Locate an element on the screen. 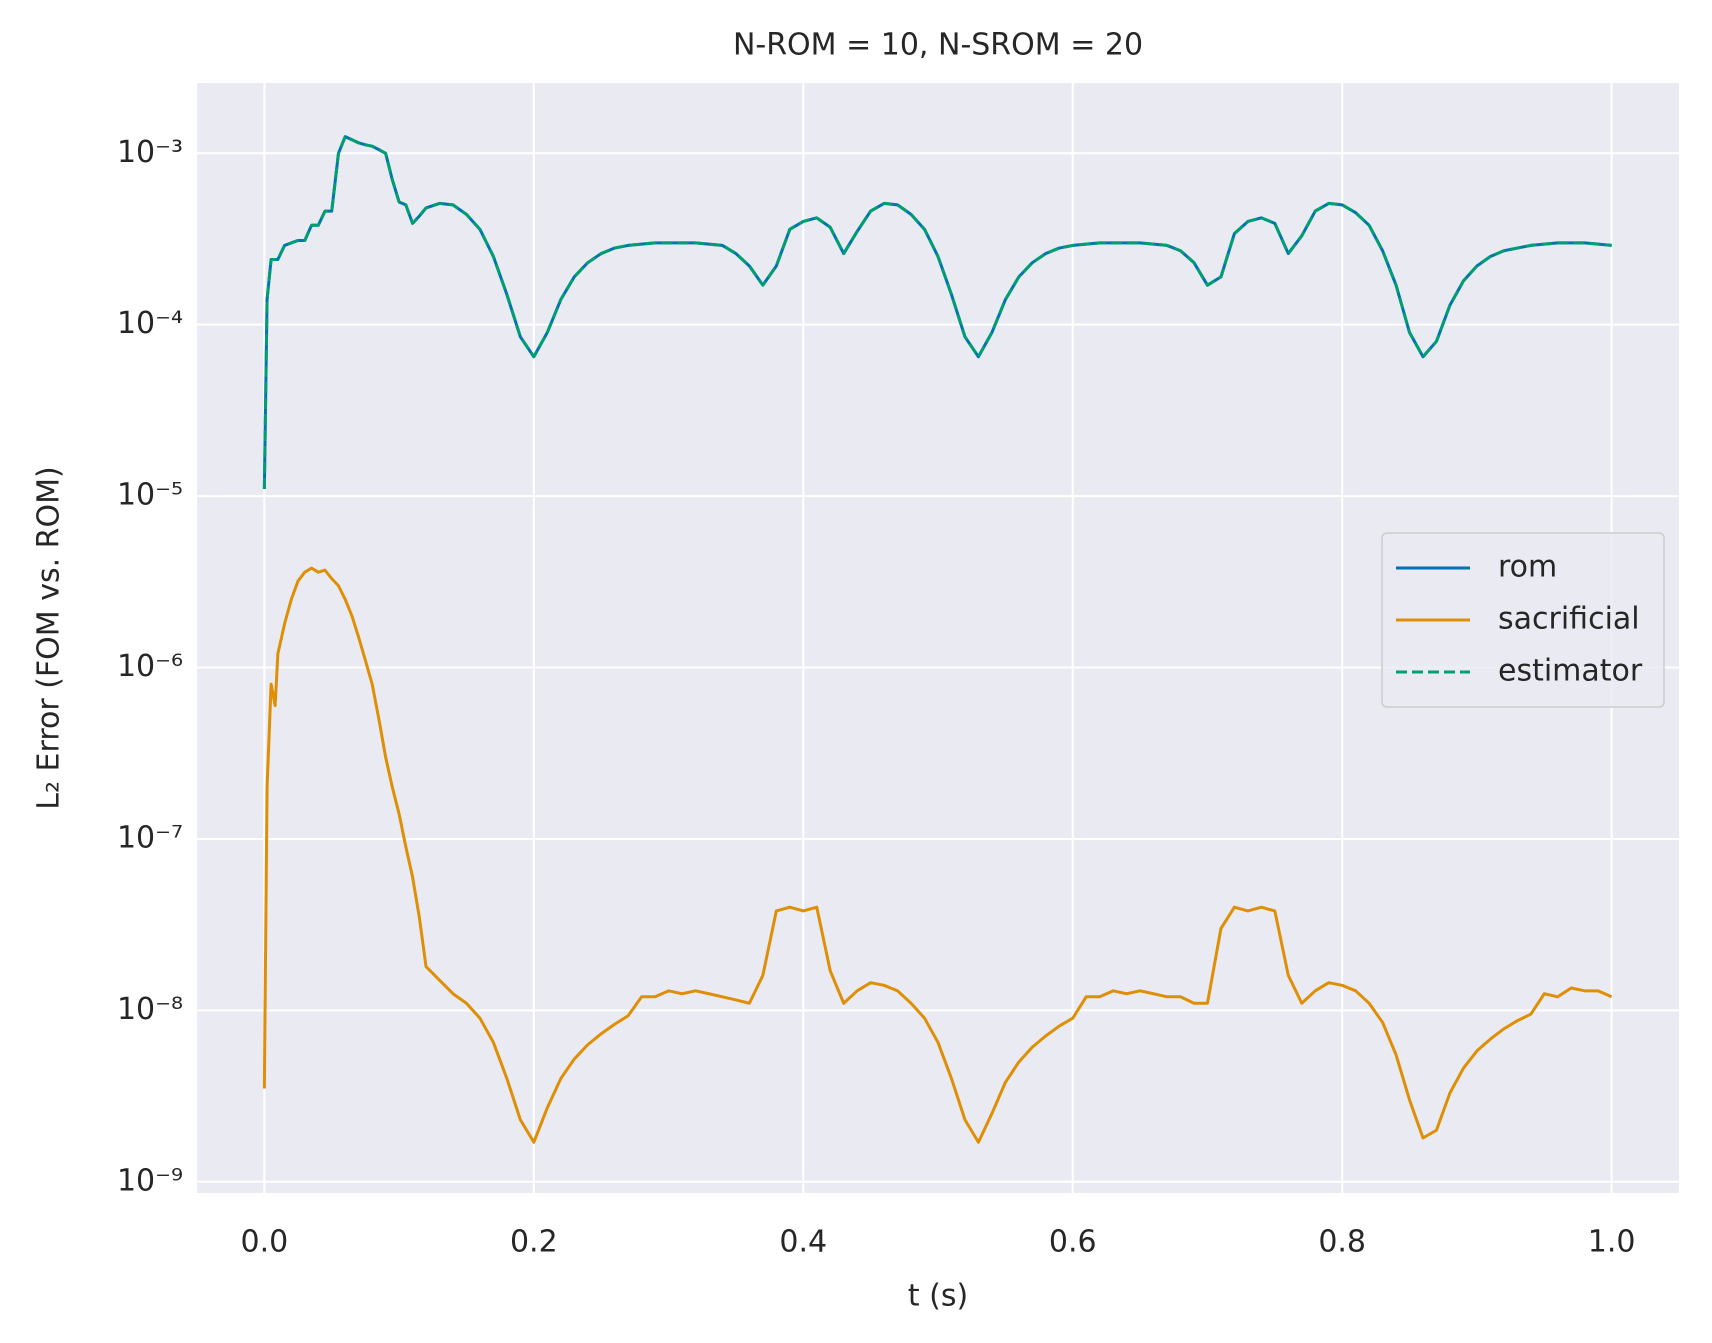 The image size is (1712, 1343). legend-label: rom is located at coordinates (1527, 567).